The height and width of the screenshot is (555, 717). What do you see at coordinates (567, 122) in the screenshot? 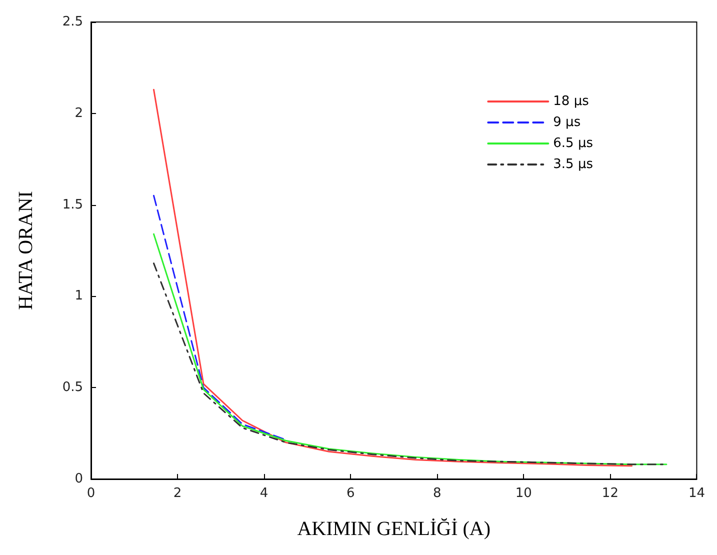
I see `legend-label: 9 µs` at bounding box center [567, 122].